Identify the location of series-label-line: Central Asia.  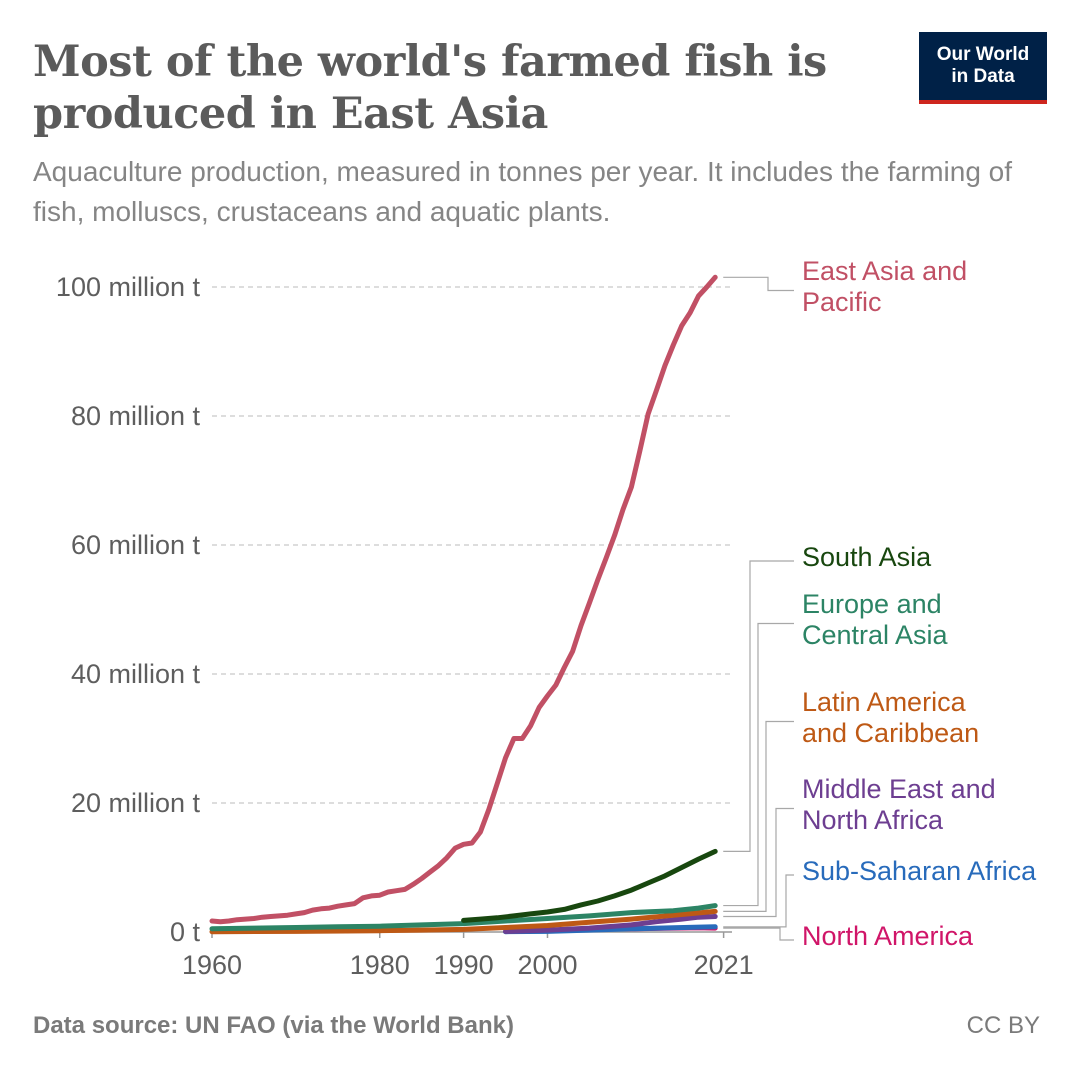
(875, 635).